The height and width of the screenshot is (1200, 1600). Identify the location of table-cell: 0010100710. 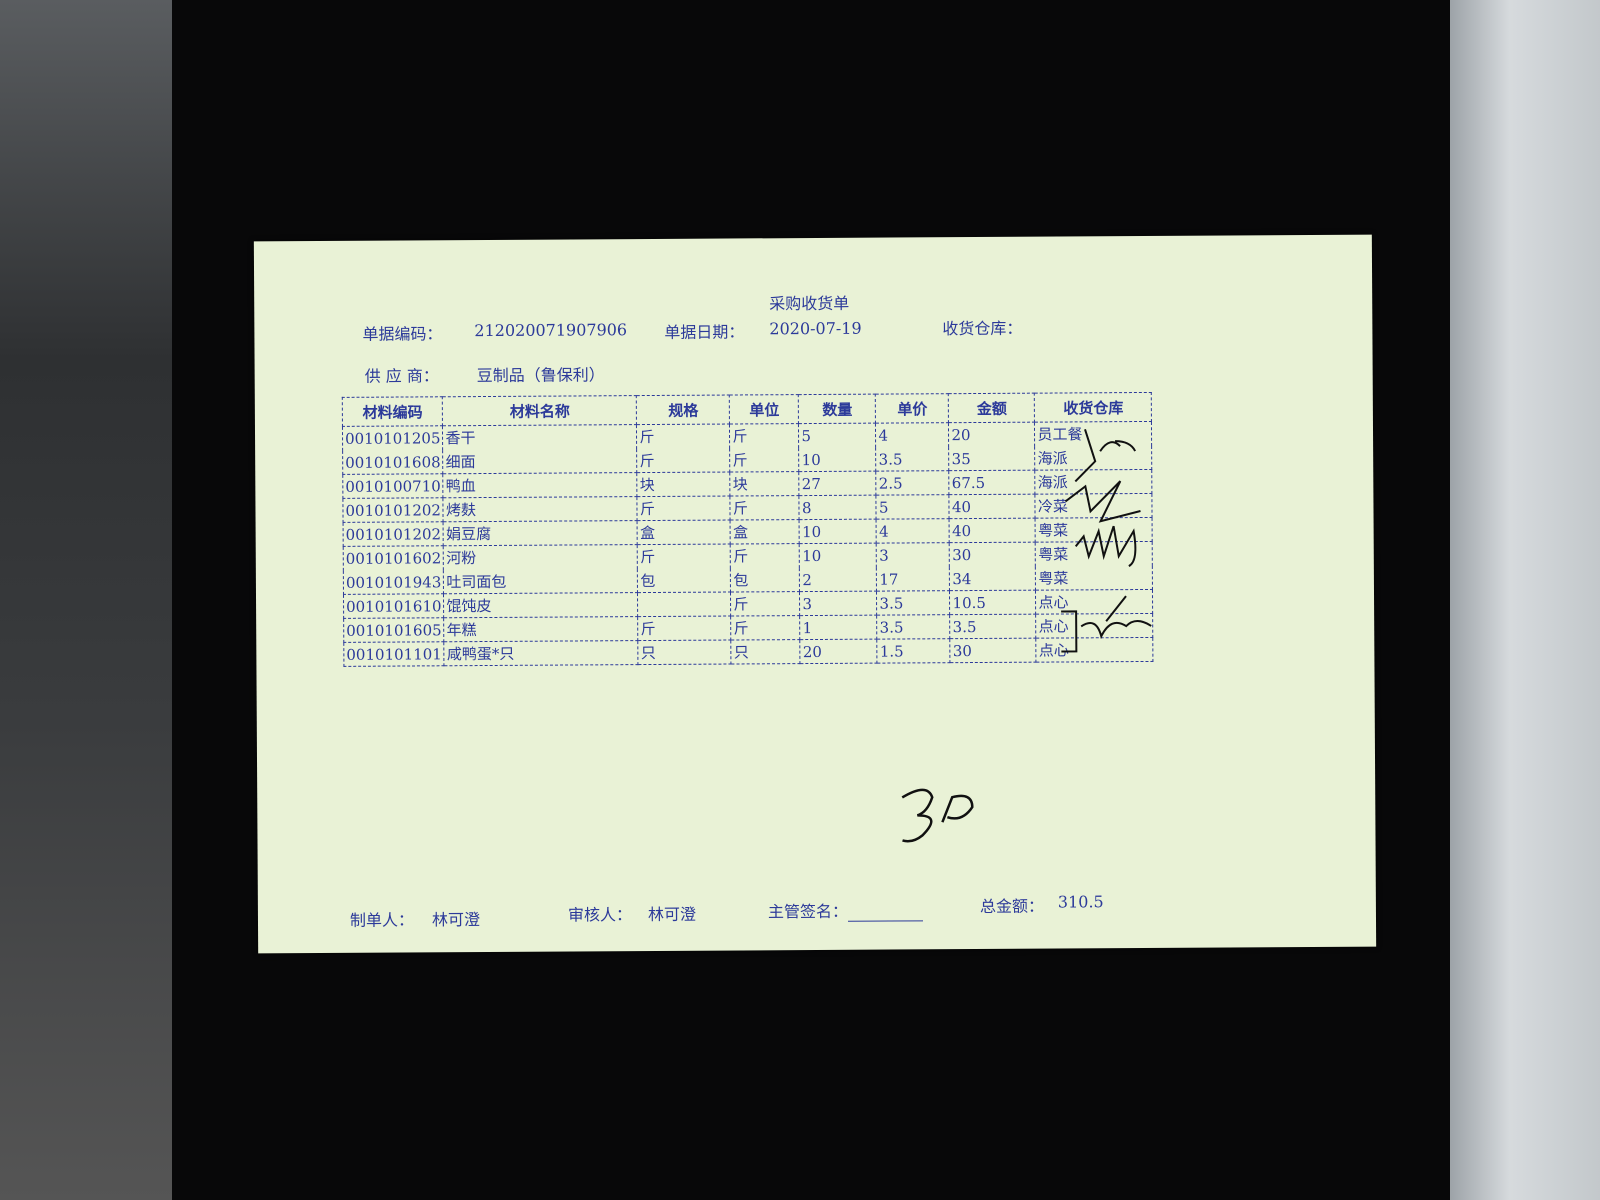
(393, 486).